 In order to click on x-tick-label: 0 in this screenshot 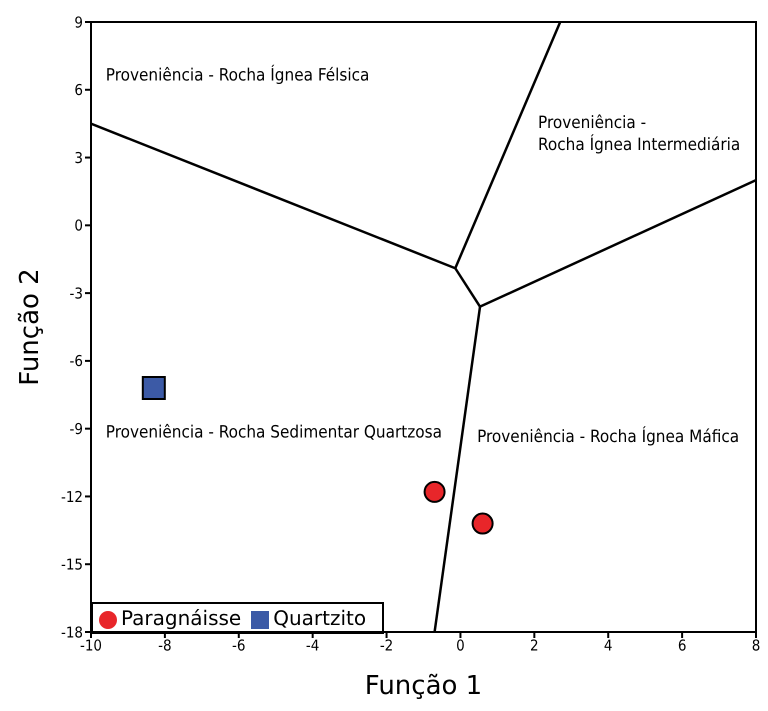, I will do `click(460, 645)`.